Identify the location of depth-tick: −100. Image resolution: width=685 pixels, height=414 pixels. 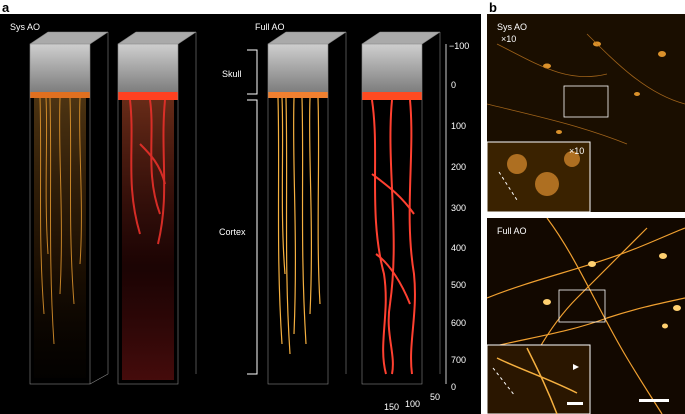
(459, 46).